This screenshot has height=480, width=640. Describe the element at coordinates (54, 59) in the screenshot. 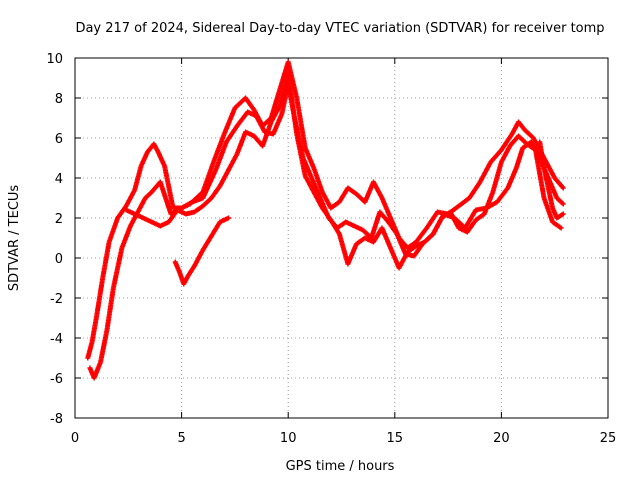

I see `y-tick-label: 10` at that location.